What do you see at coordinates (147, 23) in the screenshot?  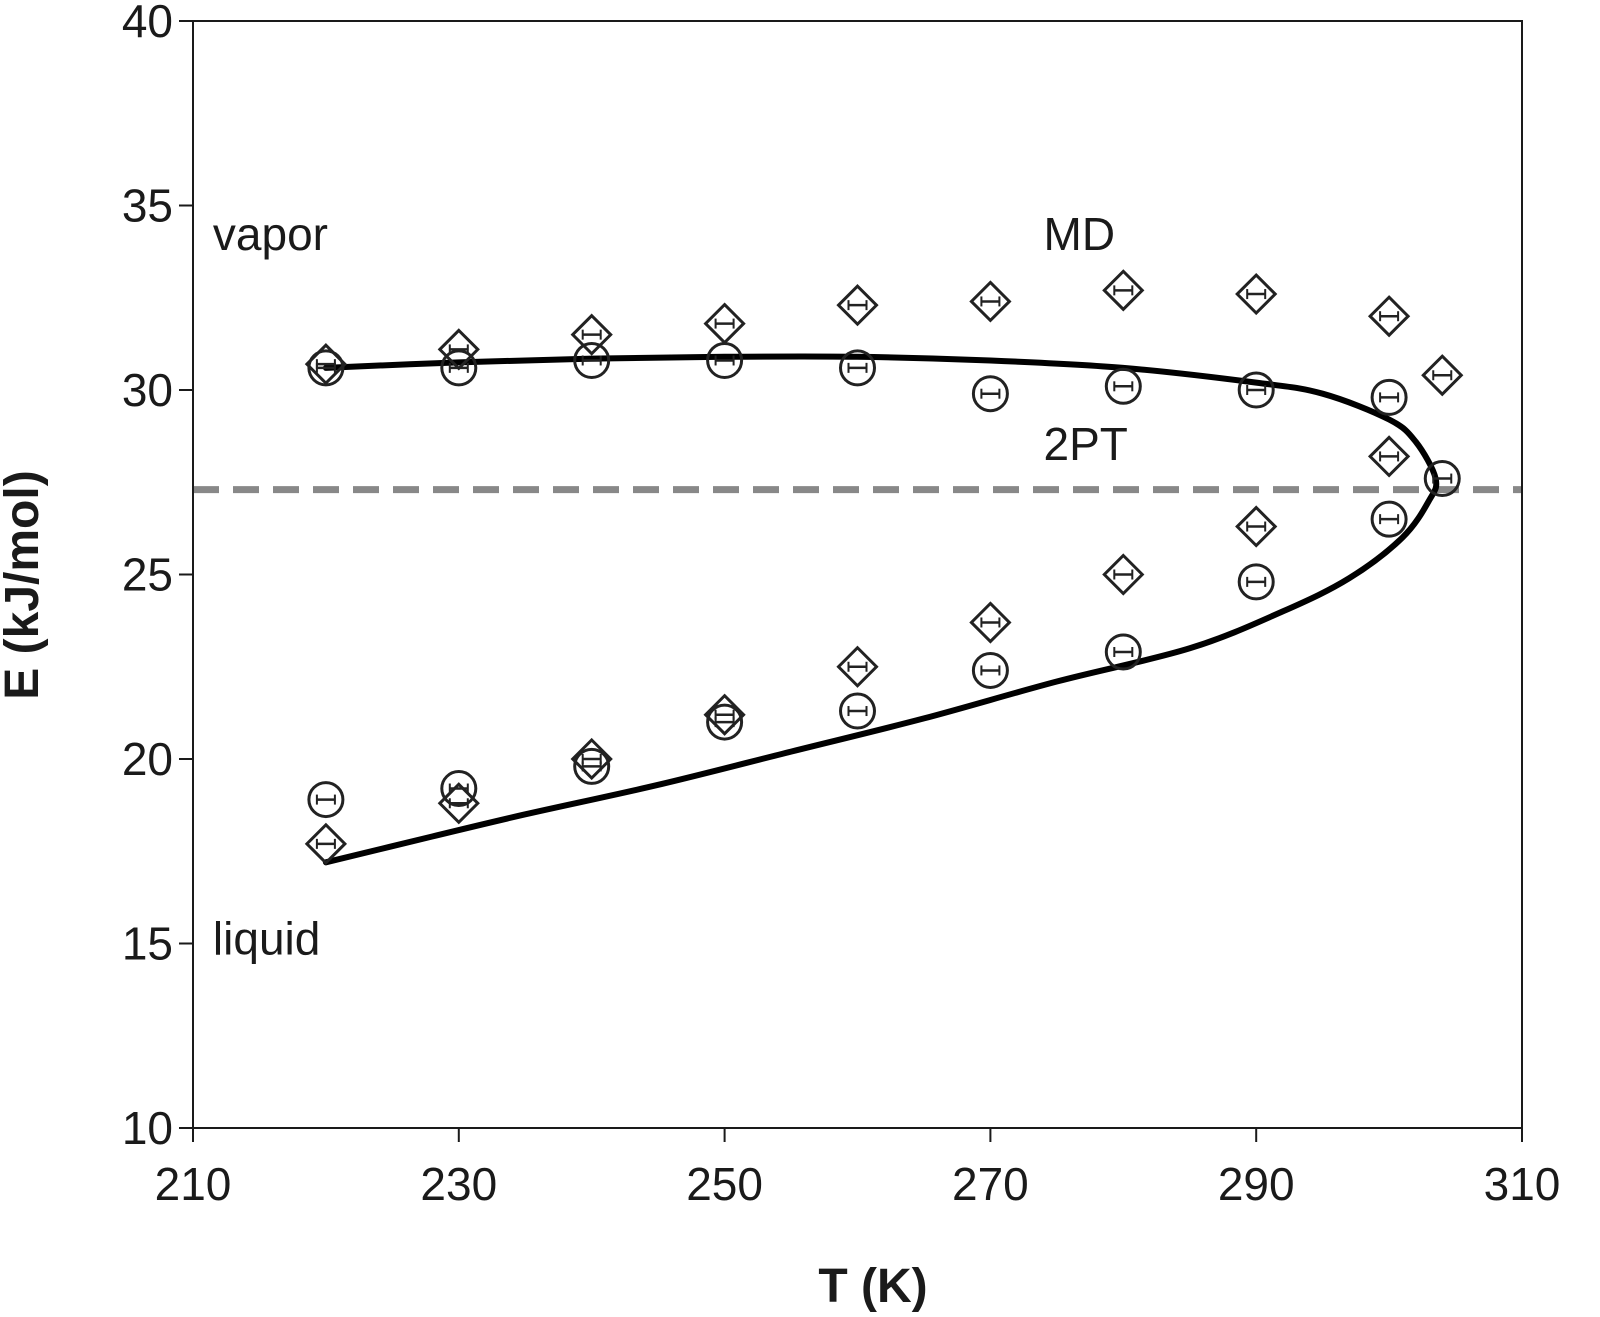 I see `y-tick-label: 40` at bounding box center [147, 23].